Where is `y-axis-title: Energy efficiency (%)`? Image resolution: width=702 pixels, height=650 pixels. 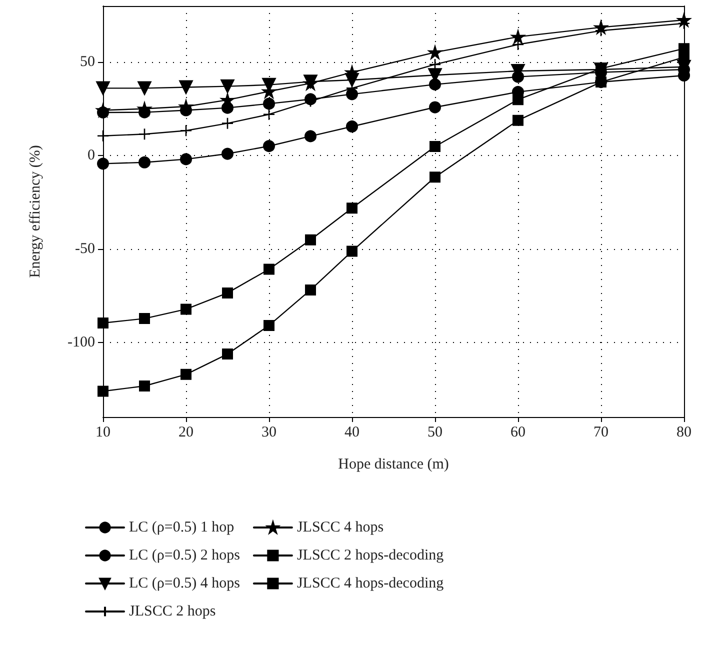 y-axis-title: Energy efficiency (%) is located at coordinates (36, 211).